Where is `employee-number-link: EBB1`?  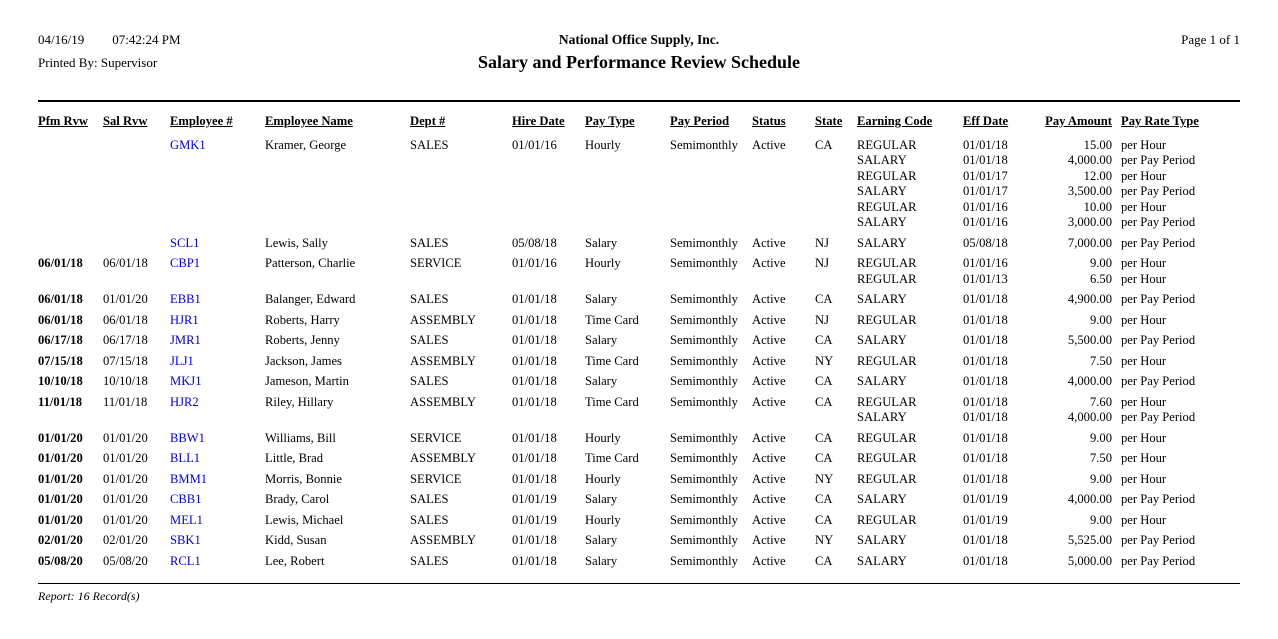 employee-number-link: EBB1 is located at coordinates (185, 299).